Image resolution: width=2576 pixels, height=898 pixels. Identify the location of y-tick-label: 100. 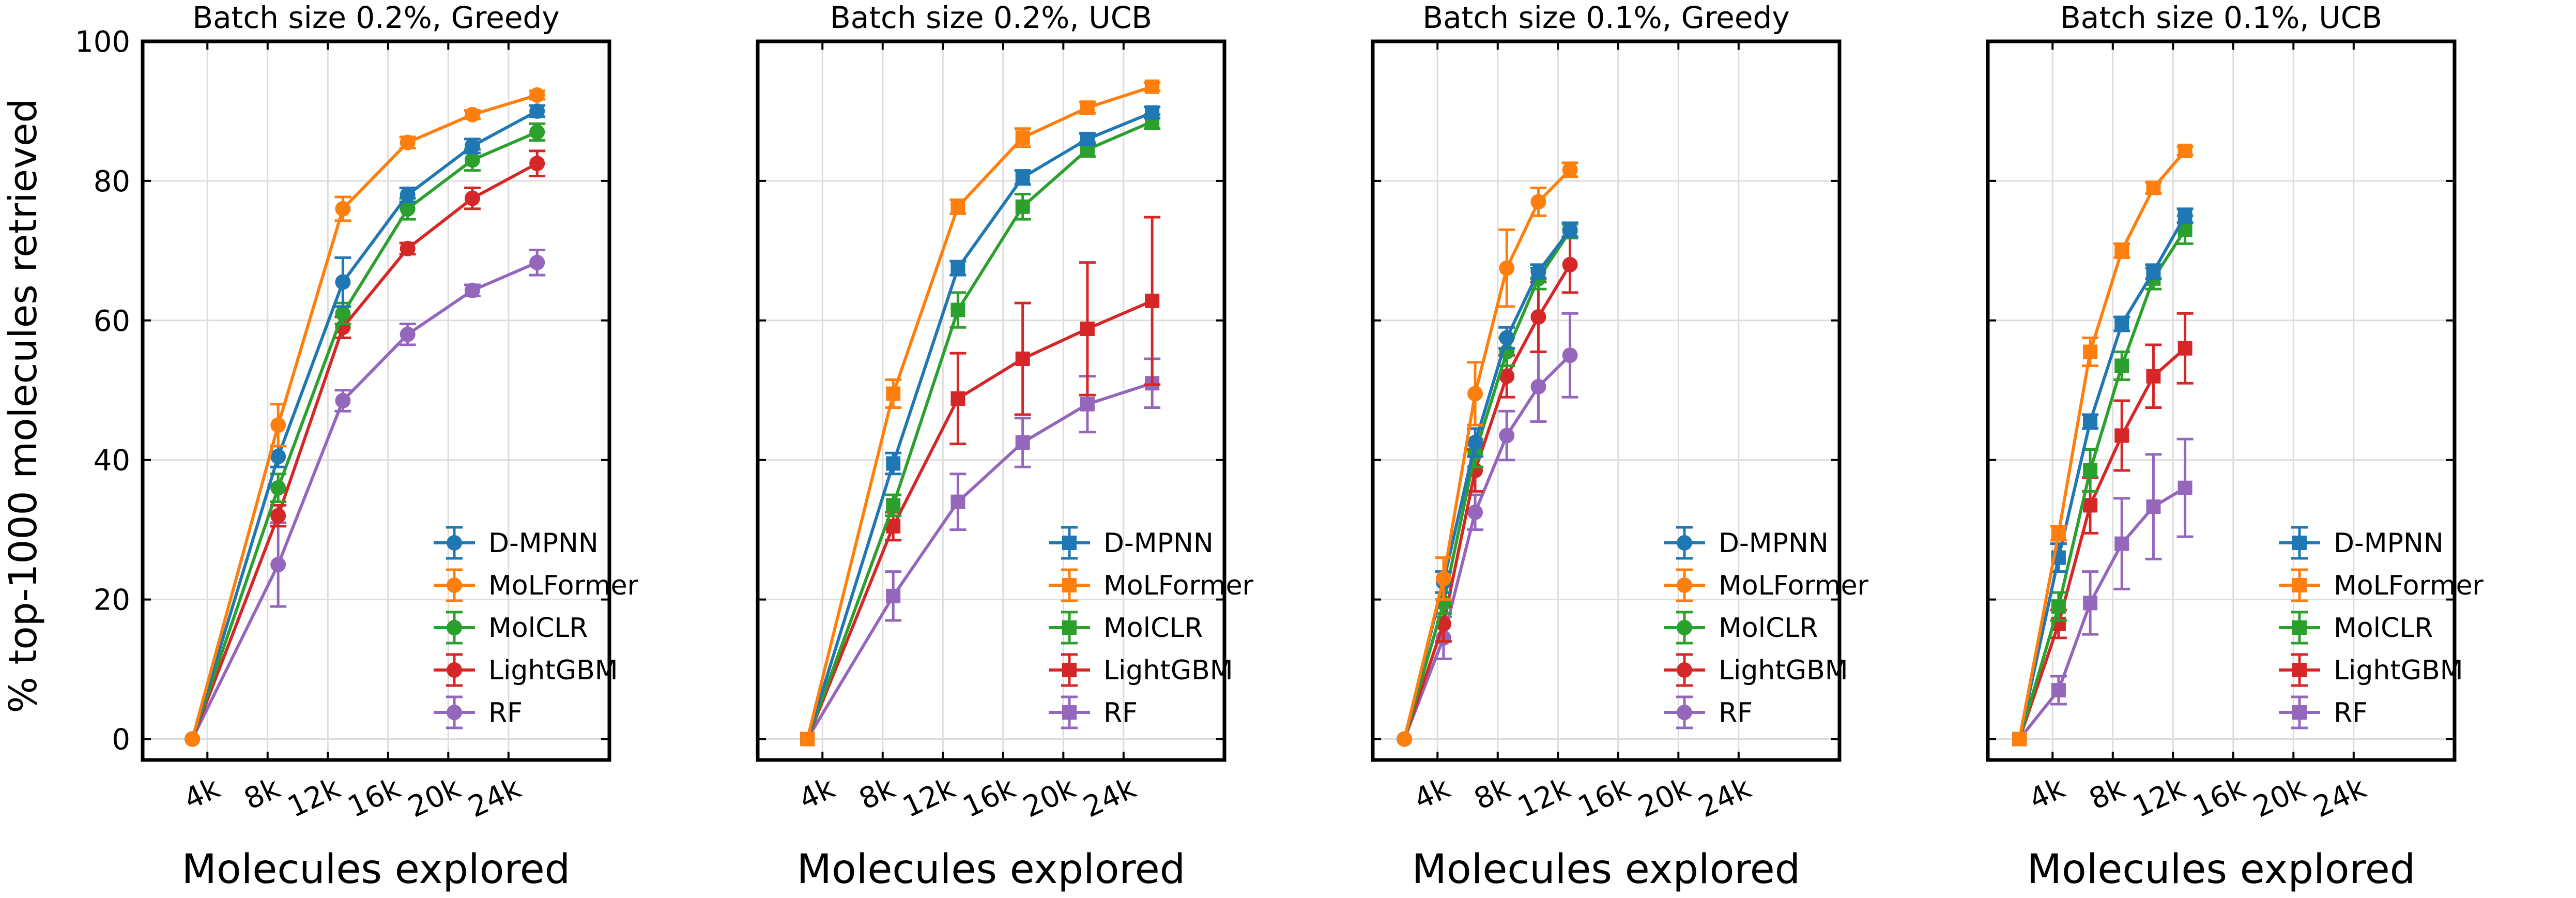
(102, 42).